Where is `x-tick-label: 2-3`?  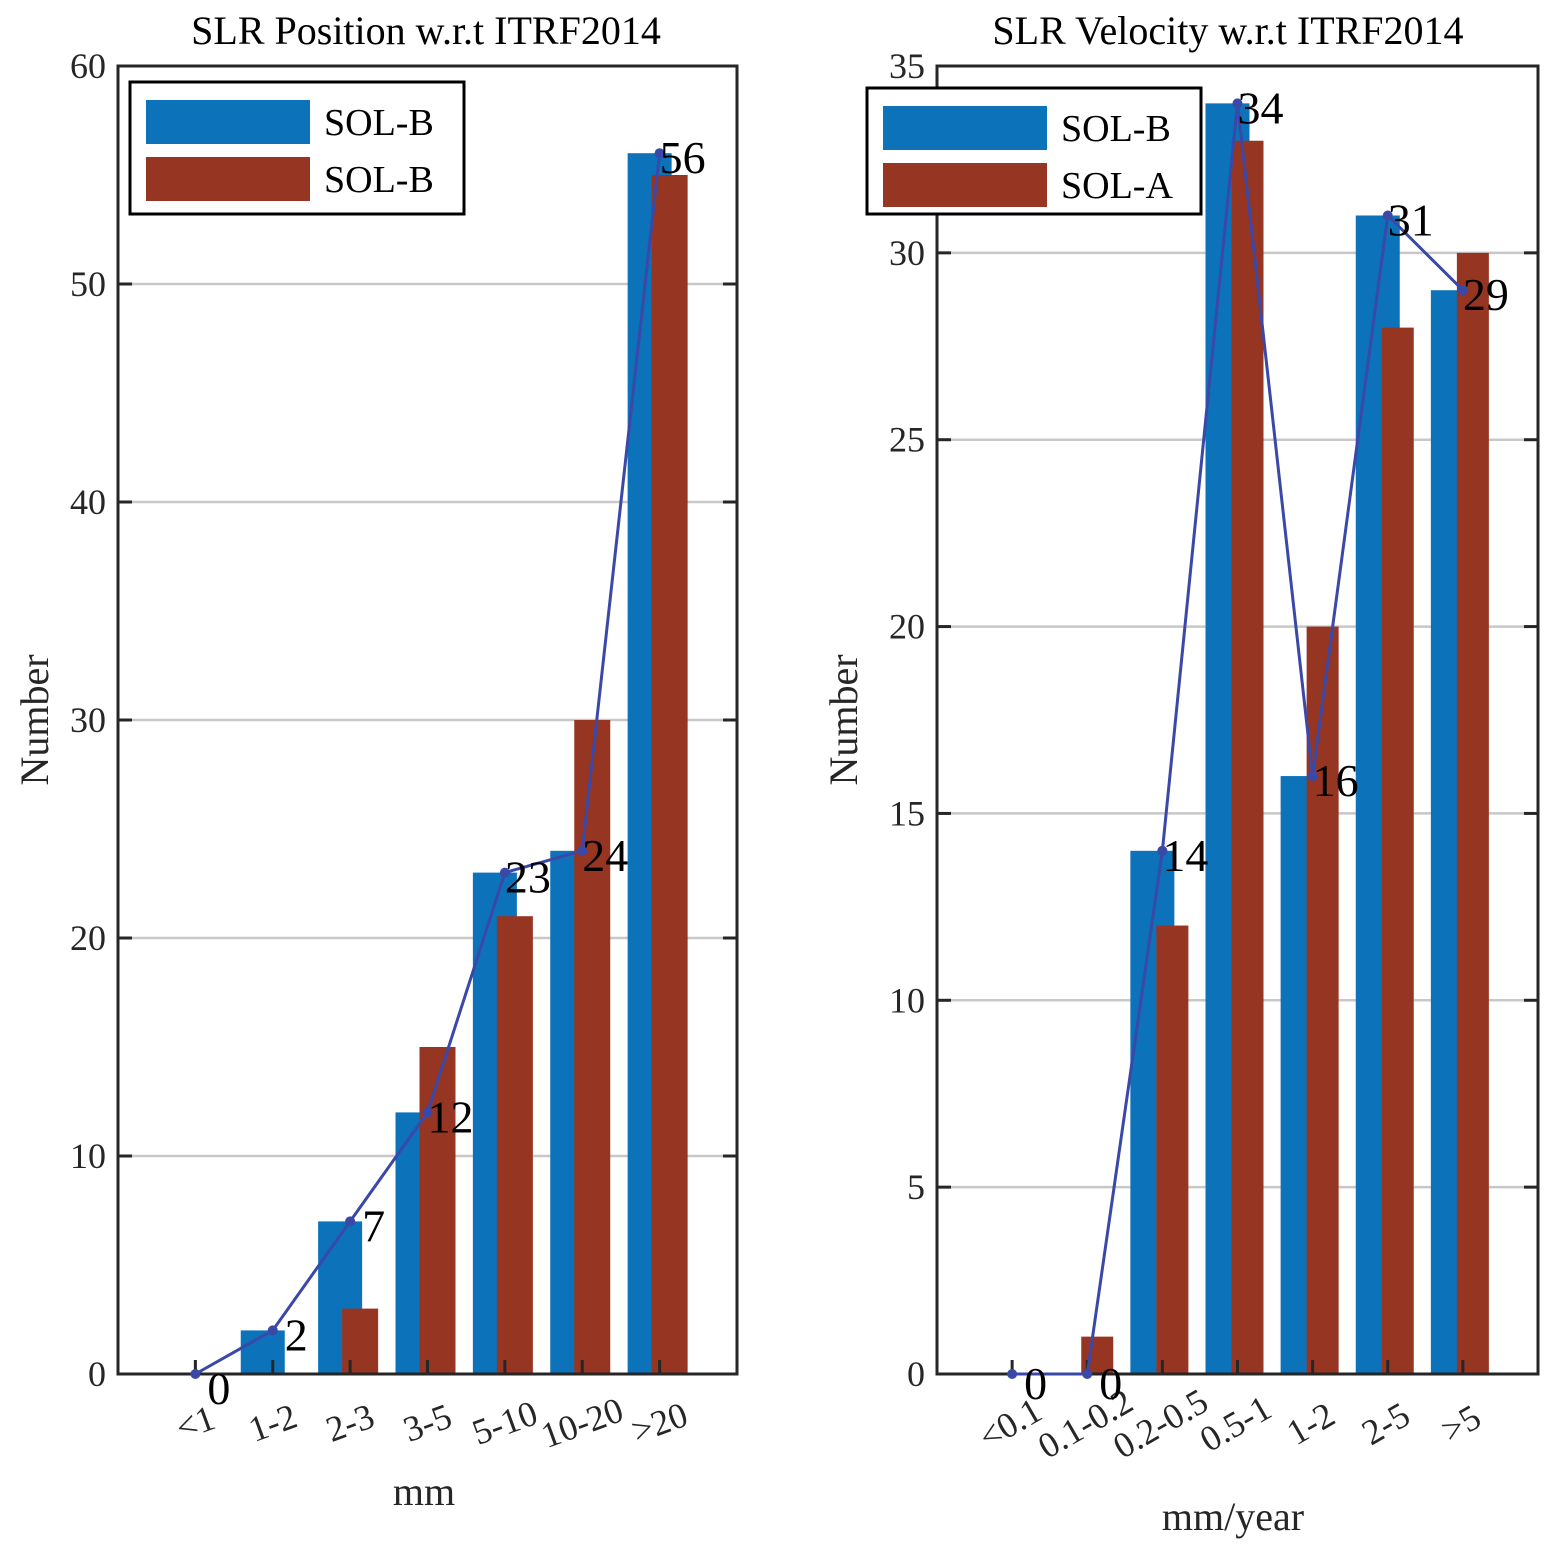
x-tick-label: 2-3 is located at coordinates (350, 1423).